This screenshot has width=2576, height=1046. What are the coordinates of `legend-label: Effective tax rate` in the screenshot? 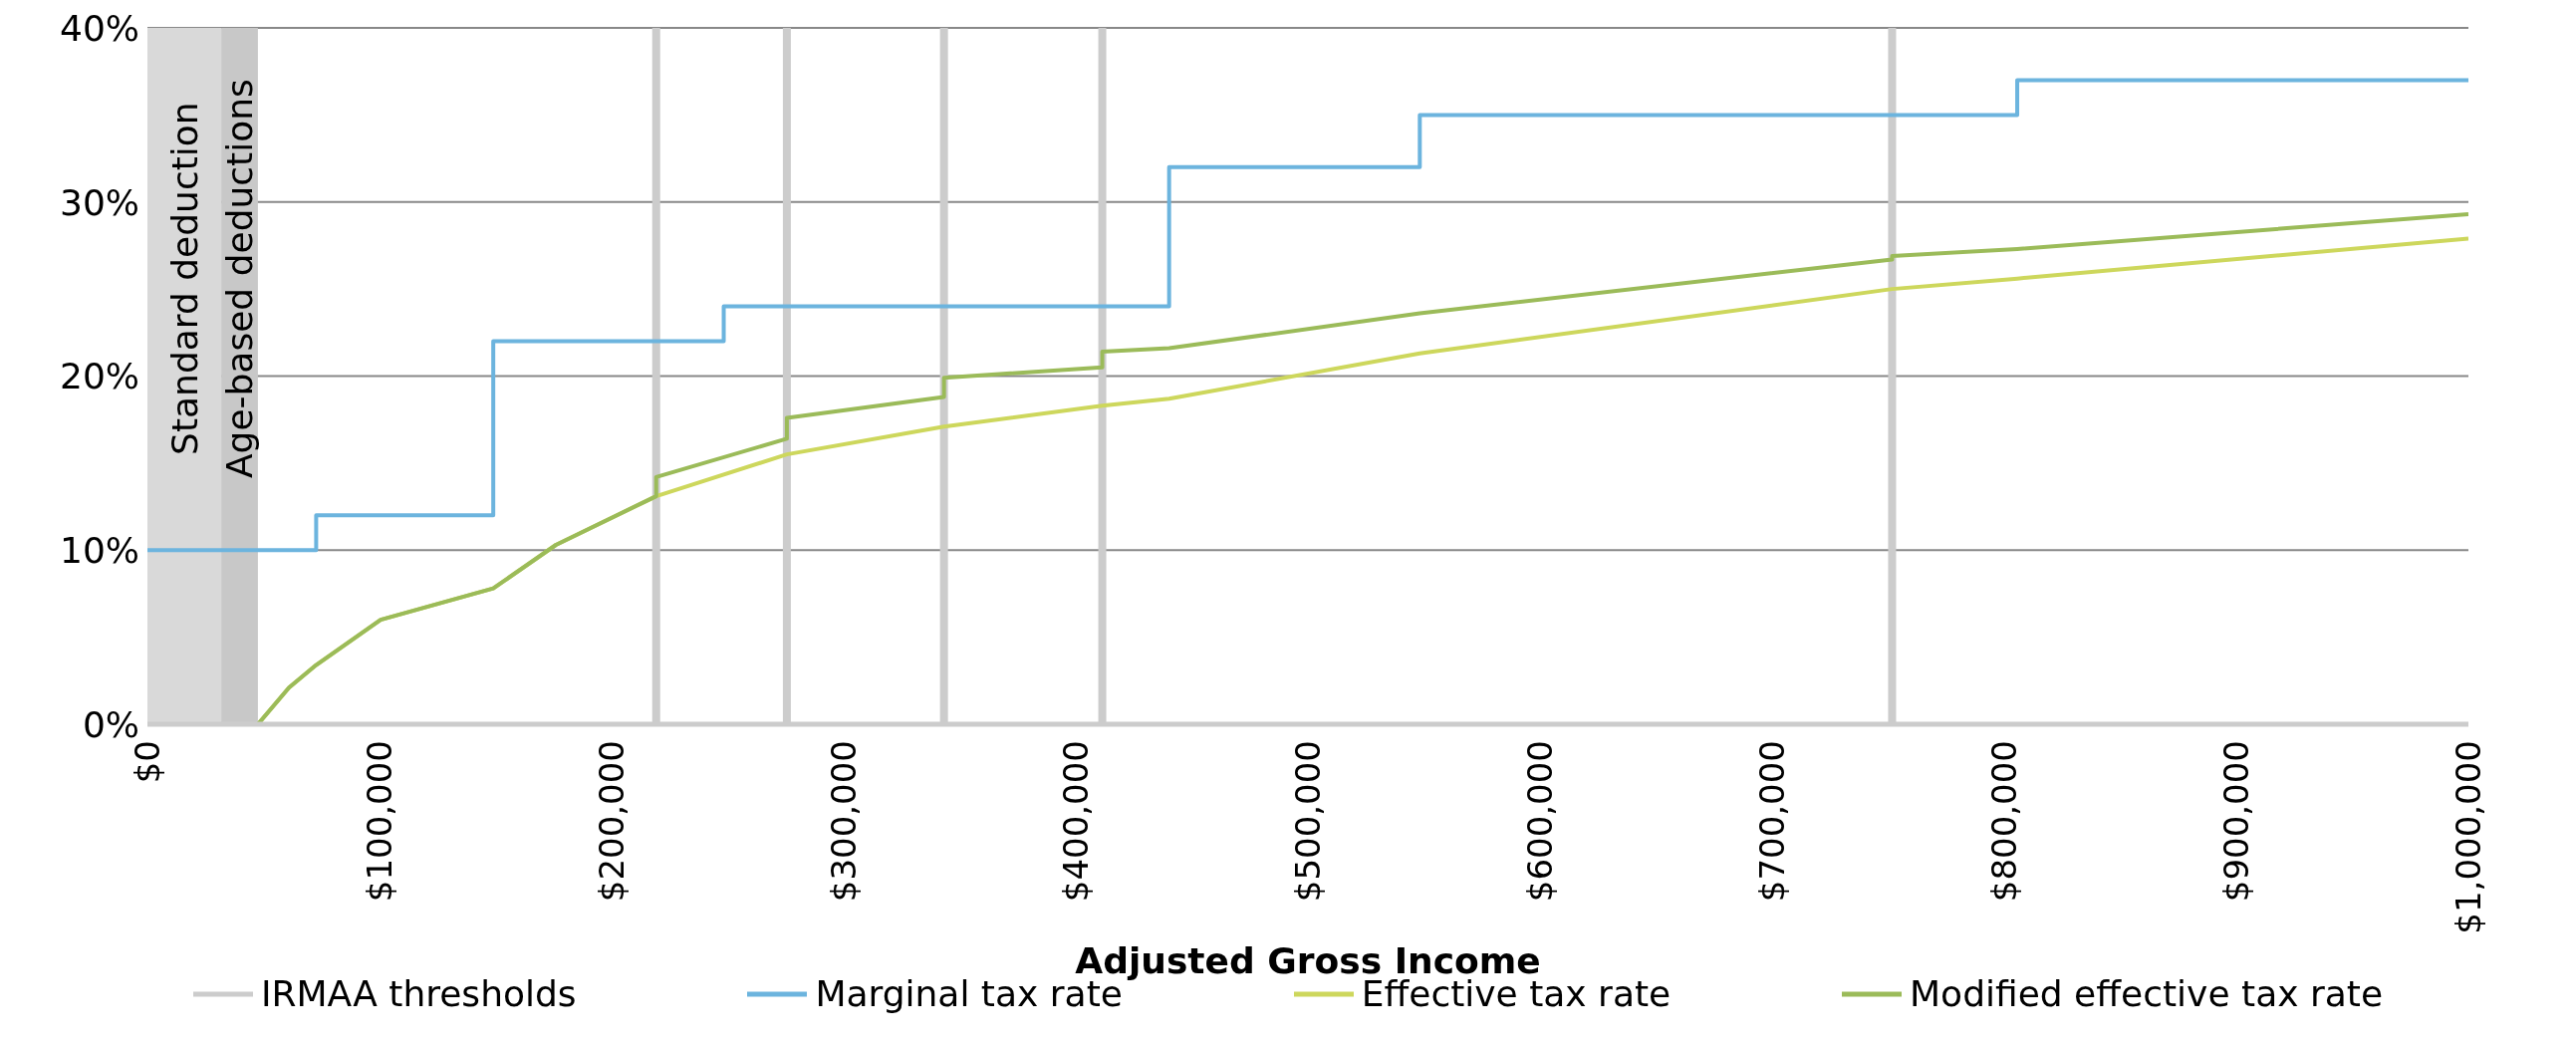 It's located at (1516, 993).